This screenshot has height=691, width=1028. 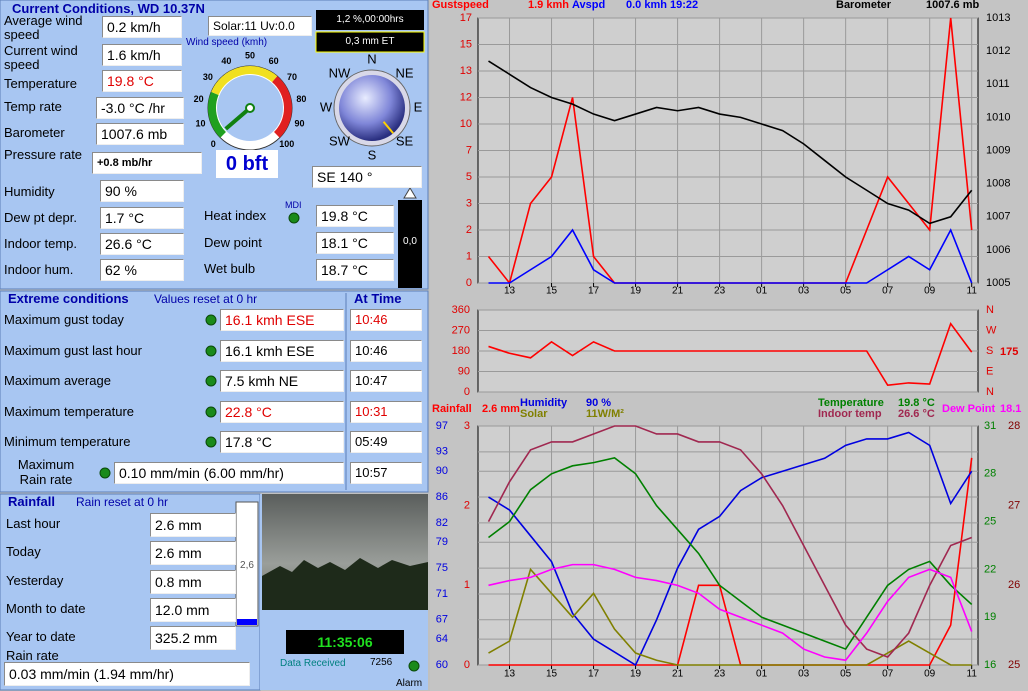 I want to click on legend-label: Rainfall, so click(x=452, y=409).